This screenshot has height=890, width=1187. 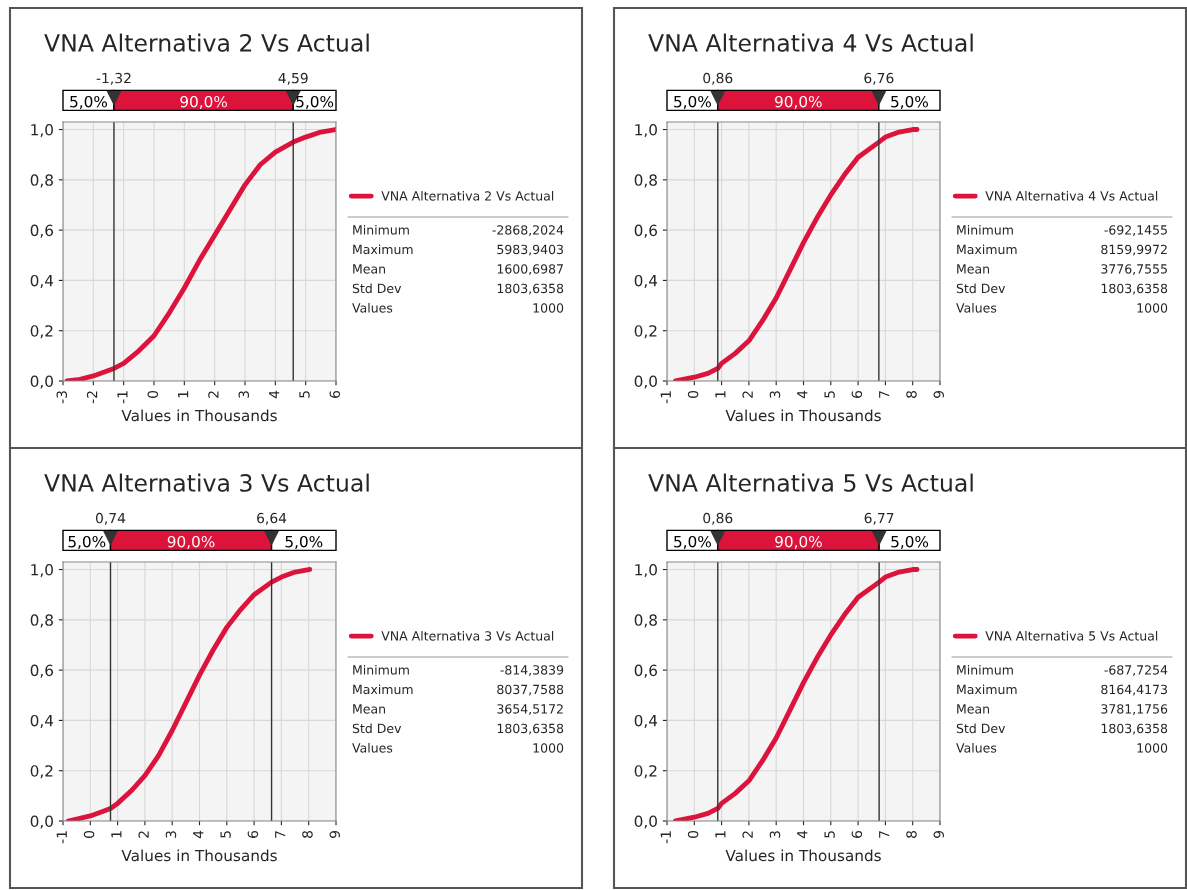 What do you see at coordinates (62, 397) in the screenshot?
I see `x-tick-label: -3` at bounding box center [62, 397].